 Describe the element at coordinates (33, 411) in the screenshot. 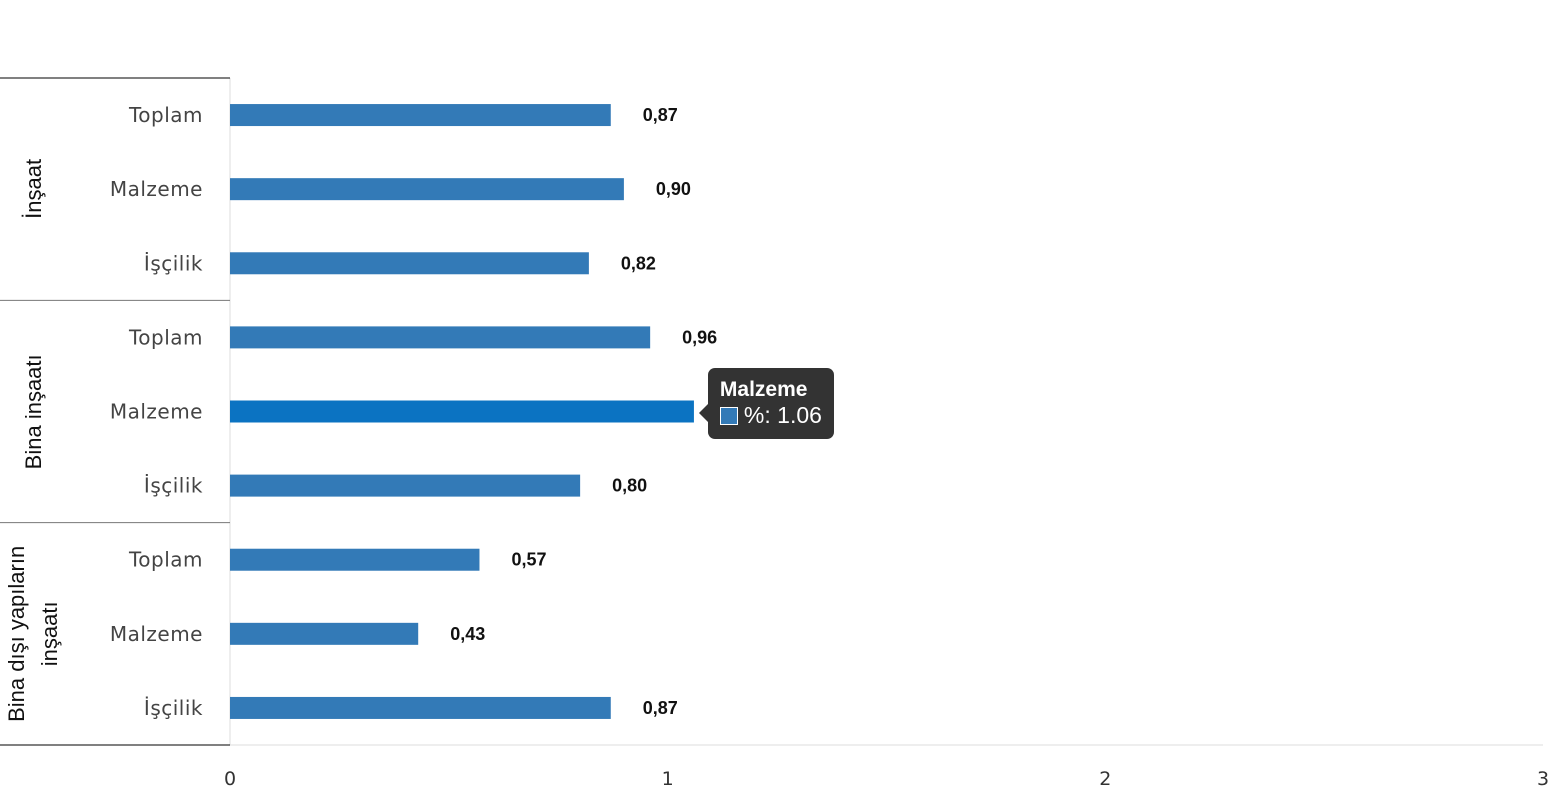

I see `group-label: Bina inşaatı` at that location.